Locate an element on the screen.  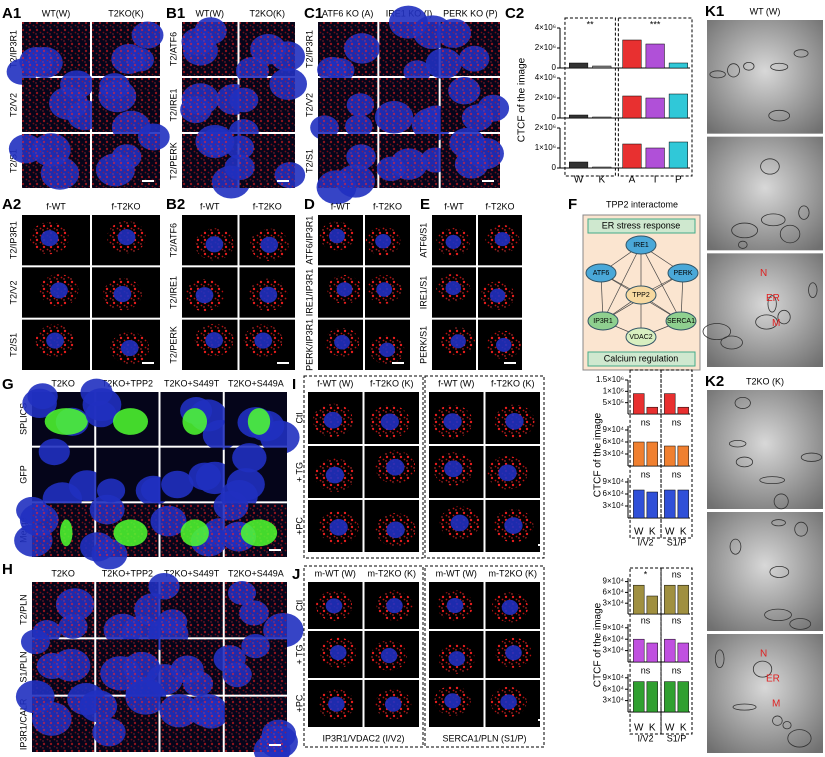
column-title: m-T2KO (K) is located at coordinates (513, 573).